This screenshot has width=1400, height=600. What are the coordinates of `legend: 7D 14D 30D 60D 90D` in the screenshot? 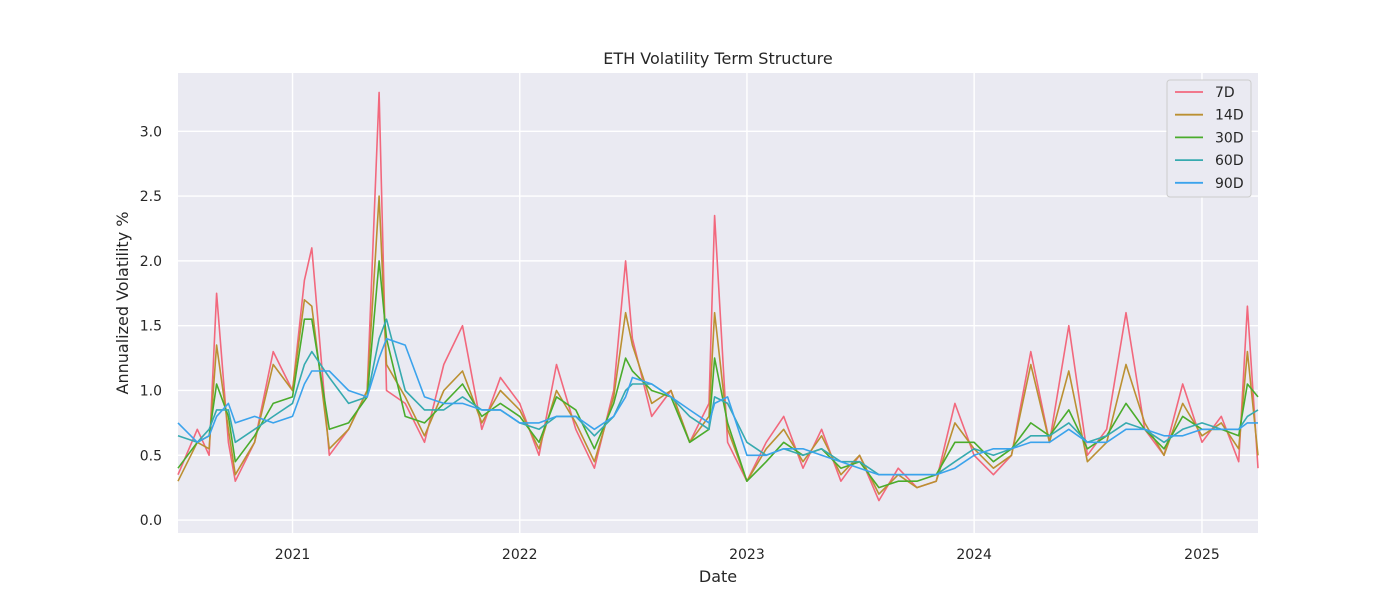 It's located at (1209, 138).